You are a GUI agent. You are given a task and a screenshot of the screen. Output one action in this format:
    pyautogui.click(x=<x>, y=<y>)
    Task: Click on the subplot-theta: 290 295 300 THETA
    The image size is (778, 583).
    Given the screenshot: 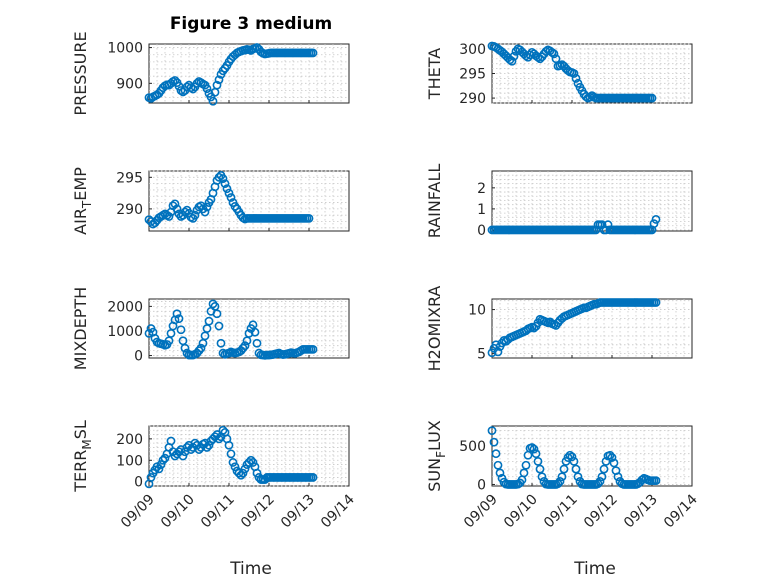 What is the action you would take?
    pyautogui.click(x=559, y=74)
    